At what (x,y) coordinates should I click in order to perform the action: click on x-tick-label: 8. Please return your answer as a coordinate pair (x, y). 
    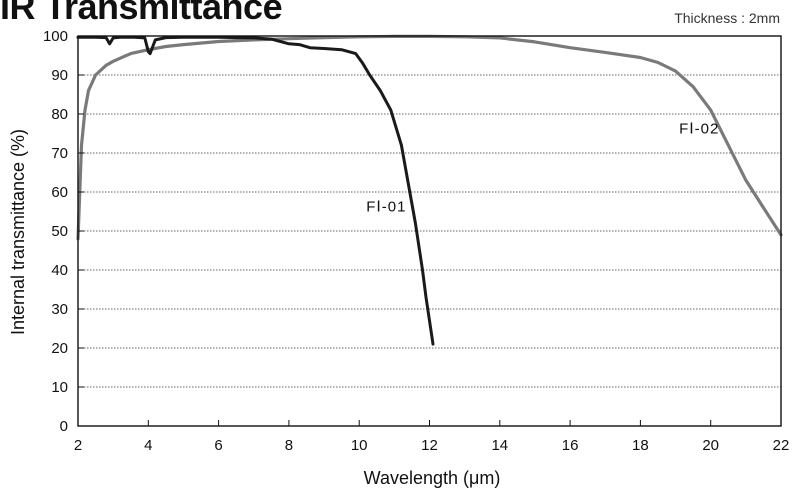
    Looking at the image, I should click on (289, 445).